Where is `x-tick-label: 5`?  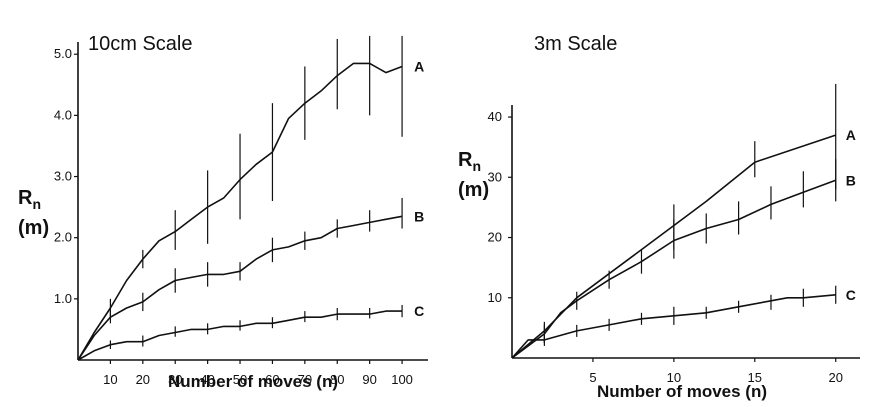
x-tick-label: 5 is located at coordinates (592, 377).